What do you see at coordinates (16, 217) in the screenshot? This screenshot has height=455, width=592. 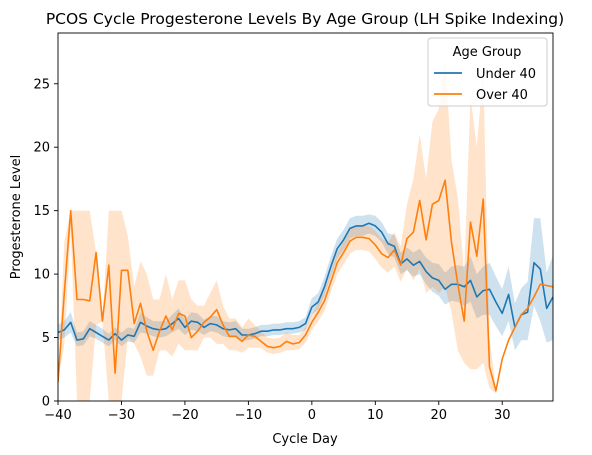 I see `y-axis-label: Progesterone Level` at bounding box center [16, 217].